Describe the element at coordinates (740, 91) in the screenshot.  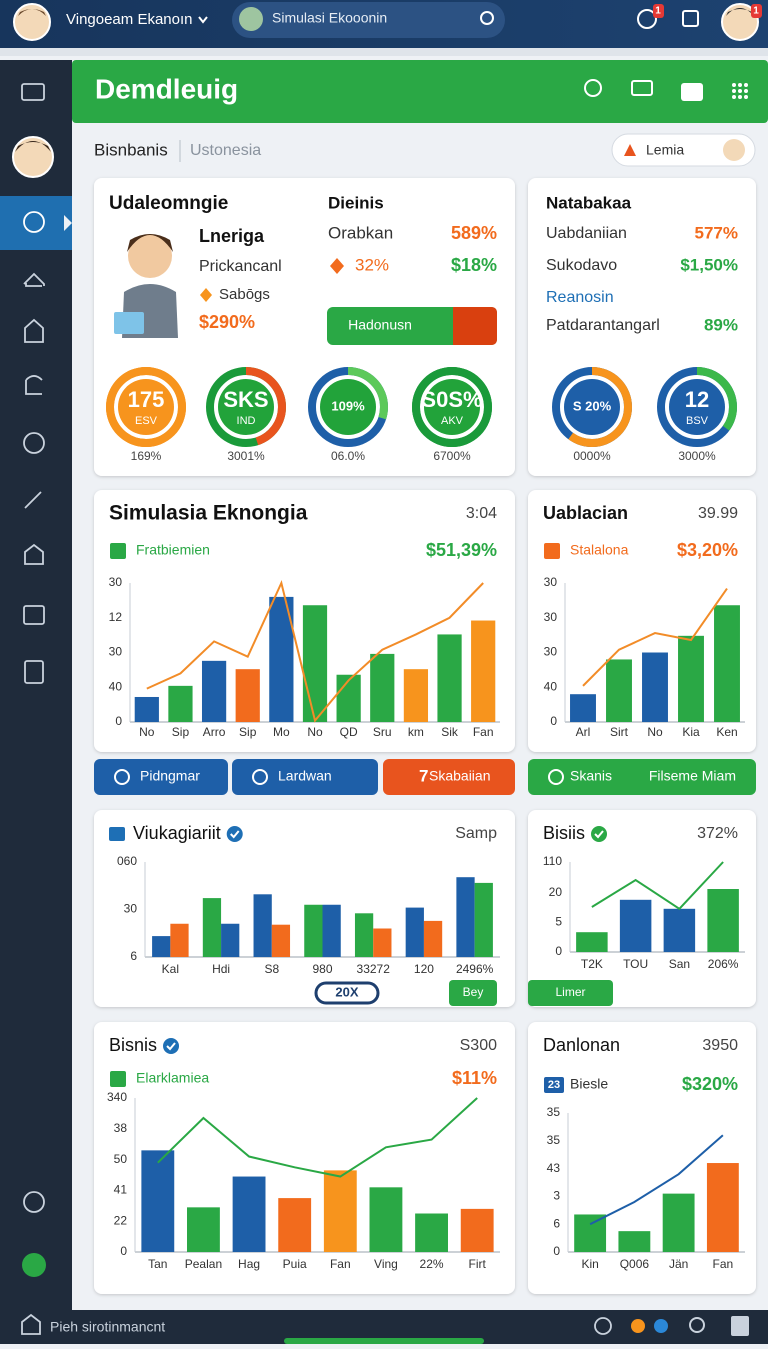
I see `grid-icon` at that location.